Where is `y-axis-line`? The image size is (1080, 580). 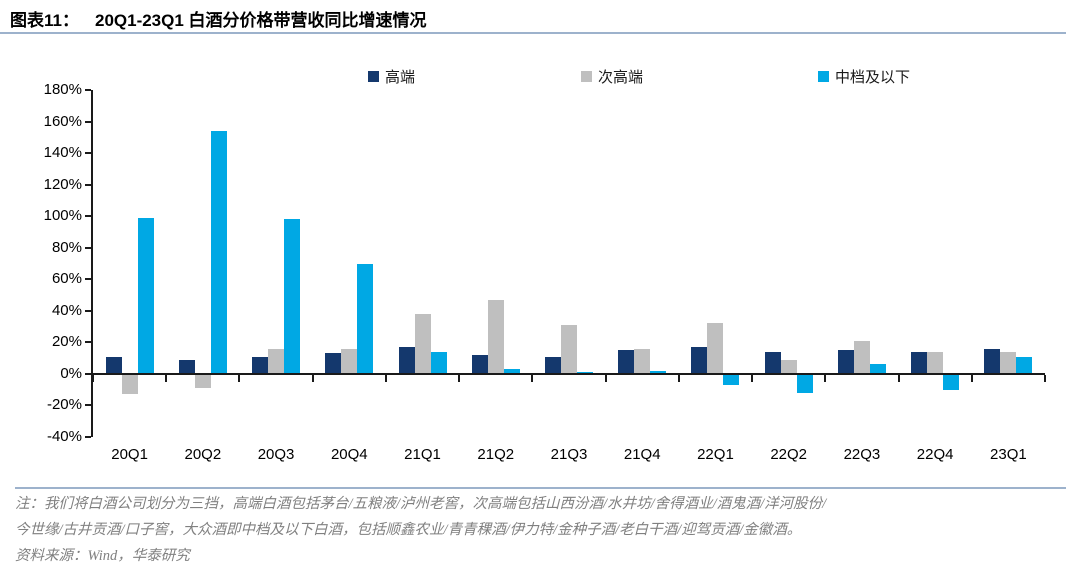
y-axis-line is located at coordinates (92, 263).